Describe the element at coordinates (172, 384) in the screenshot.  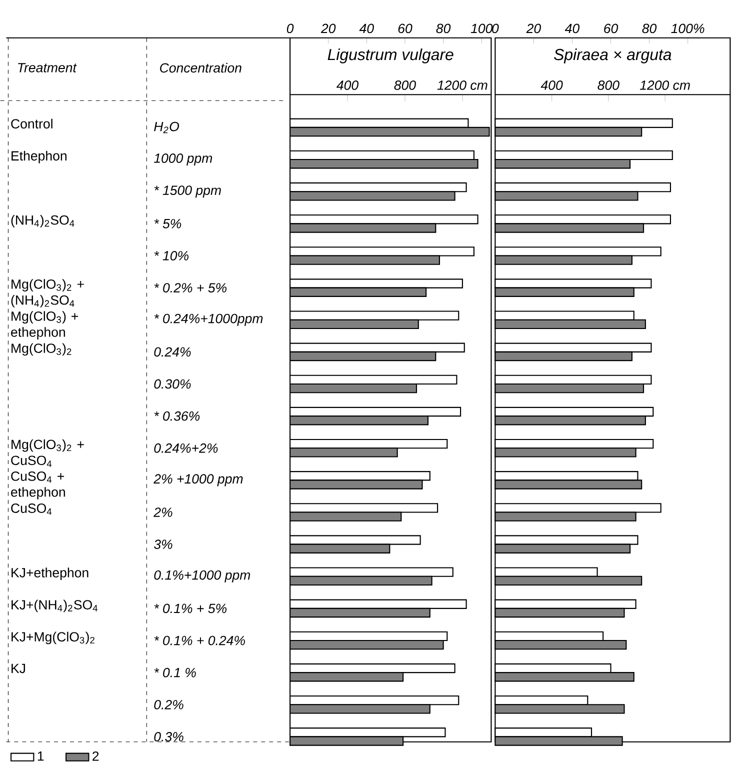
I see `y-tick-label: 0.30%` at that location.